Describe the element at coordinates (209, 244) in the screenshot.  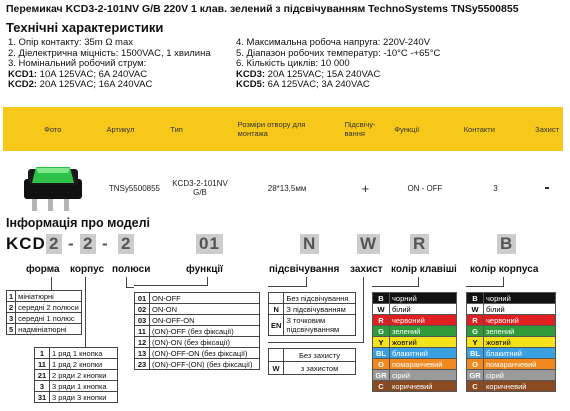
I see `code-function: 01` at that location.